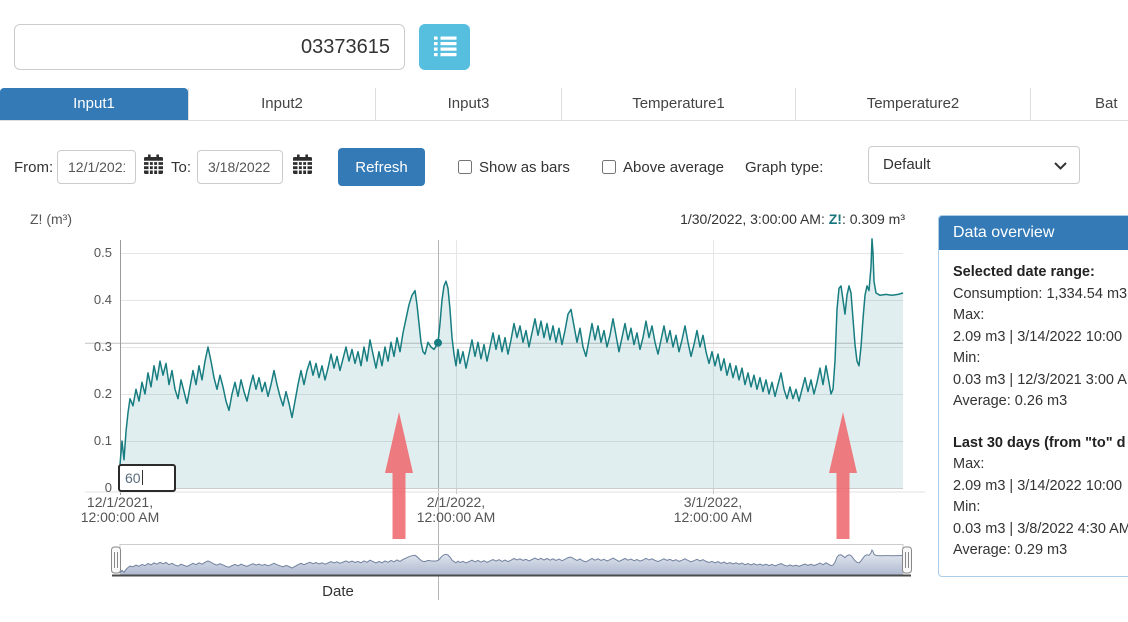 This screenshot has height=622, width=1128. What do you see at coordinates (969, 315) in the screenshot?
I see `max-label: Max:` at bounding box center [969, 315].